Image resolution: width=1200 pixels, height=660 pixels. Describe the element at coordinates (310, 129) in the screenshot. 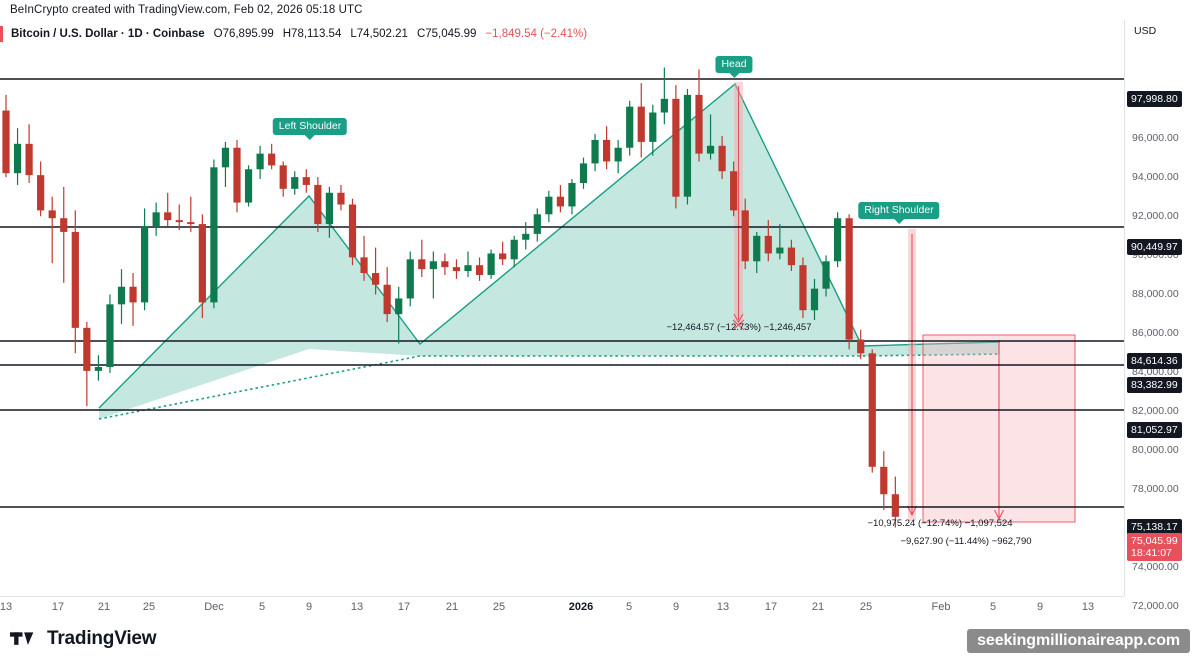

I see `pattern-label-left-shoulder: Left Shoulder` at that location.